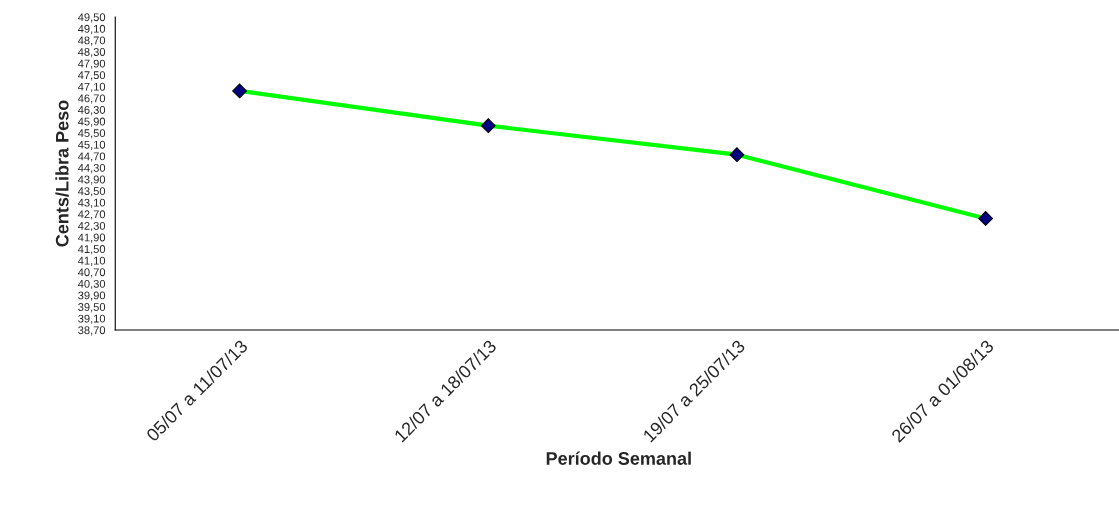 This screenshot has height=515, width=1119. What do you see at coordinates (92, 319) in the screenshot?
I see `y-tick-label: 39,10` at bounding box center [92, 319].